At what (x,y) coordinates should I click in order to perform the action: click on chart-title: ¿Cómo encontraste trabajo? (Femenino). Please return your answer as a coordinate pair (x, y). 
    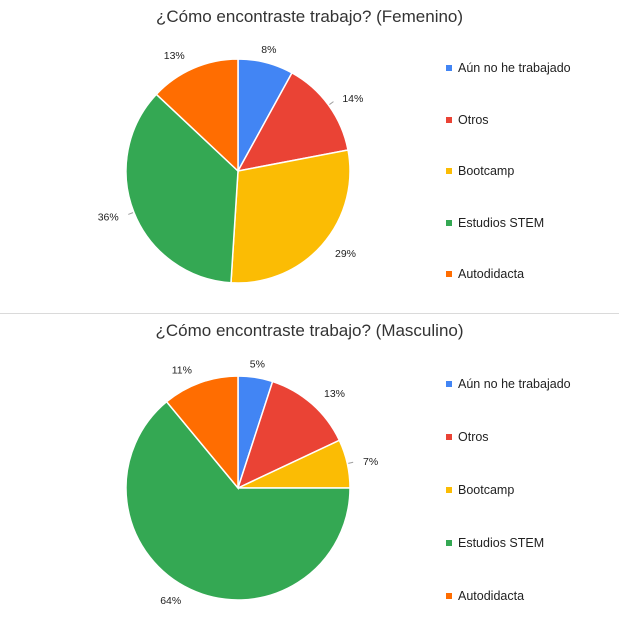
    Looking at the image, I should click on (309, 16).